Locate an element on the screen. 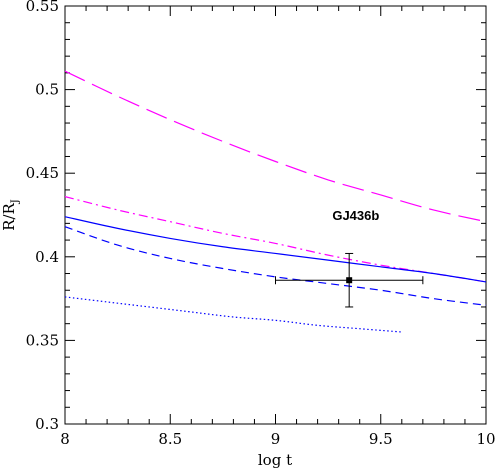 This screenshot has height=470, width=495. annotation-gj436b: GJ436b is located at coordinates (355, 215).